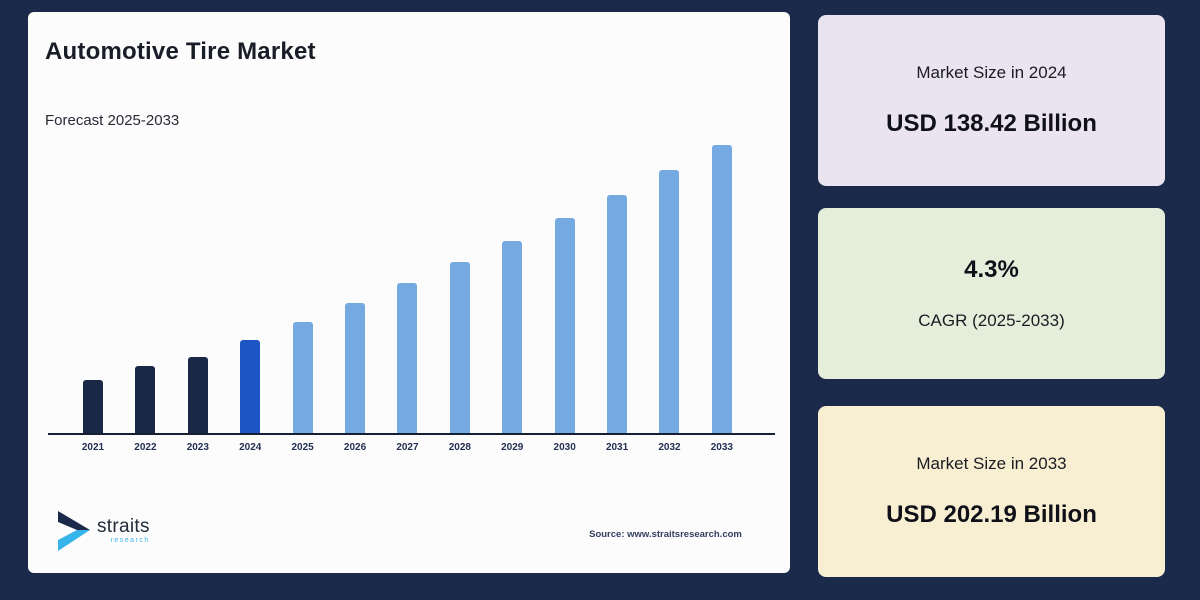  I want to click on x-axis-label-2026: 2026, so click(355, 447).